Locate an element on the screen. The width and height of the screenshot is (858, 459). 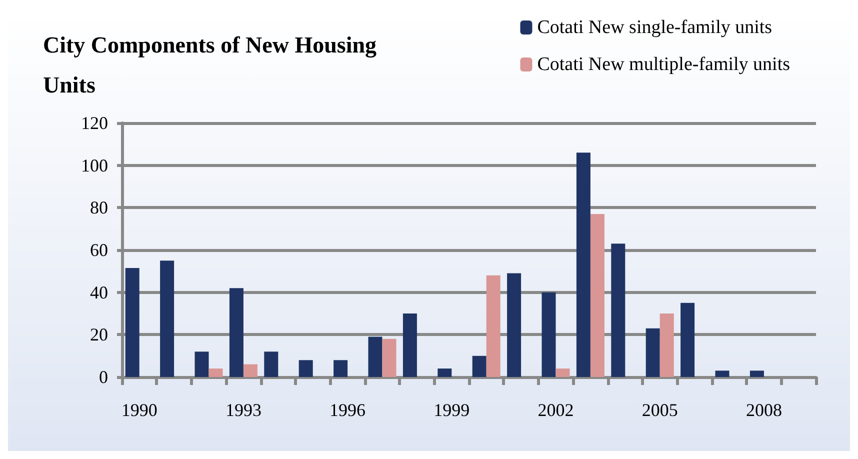
y-tick-label: 80 is located at coordinates (99, 208).